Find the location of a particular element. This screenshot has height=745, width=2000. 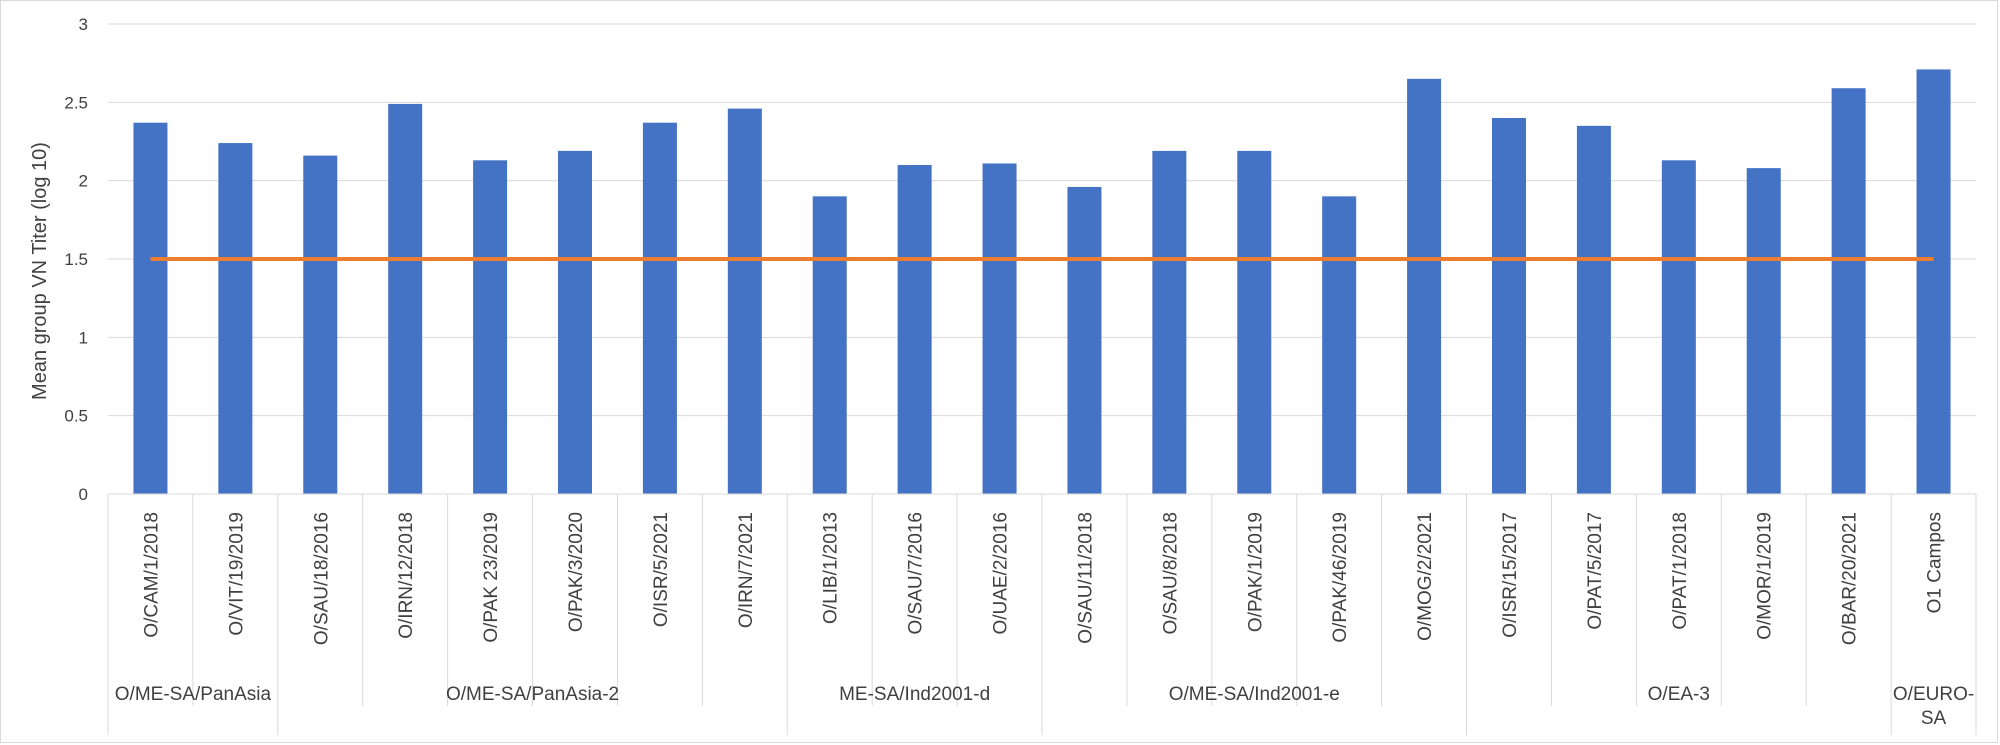

x-tick-label: O/IRN/7/2021 is located at coordinates (746, 570).